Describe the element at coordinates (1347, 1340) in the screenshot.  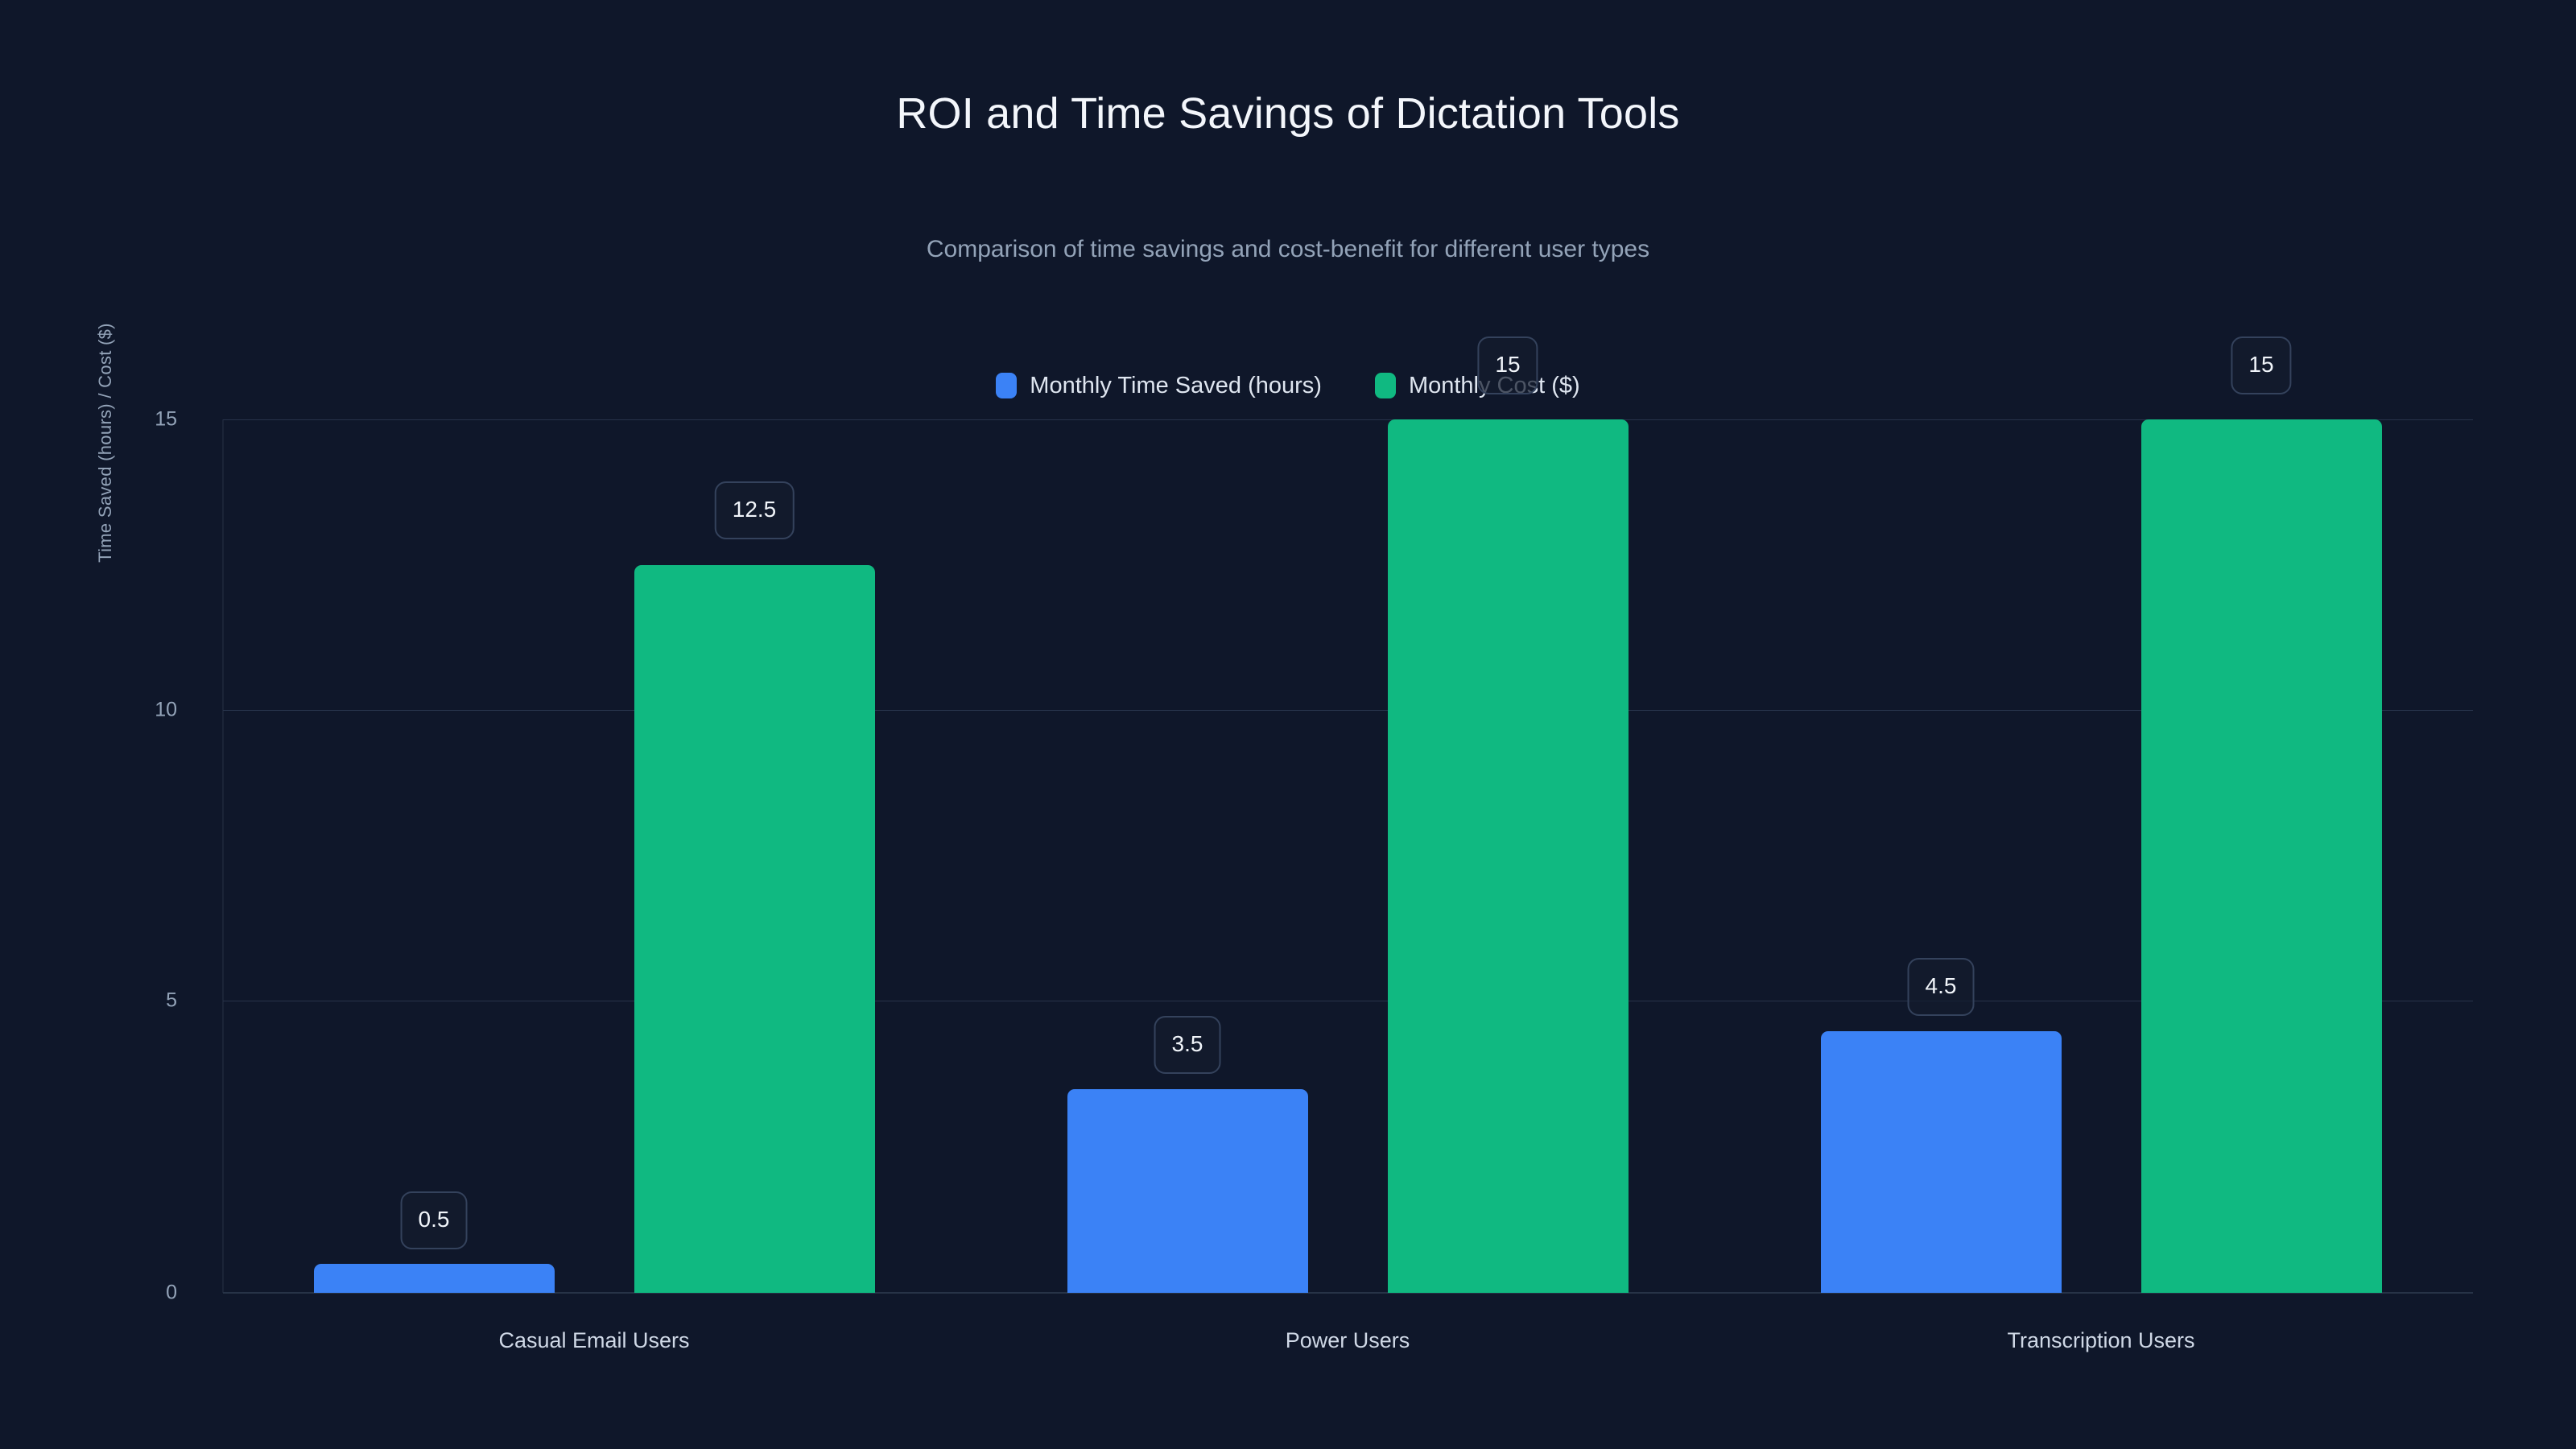
I see `x-tick-label-power-users: Power Users` at that location.